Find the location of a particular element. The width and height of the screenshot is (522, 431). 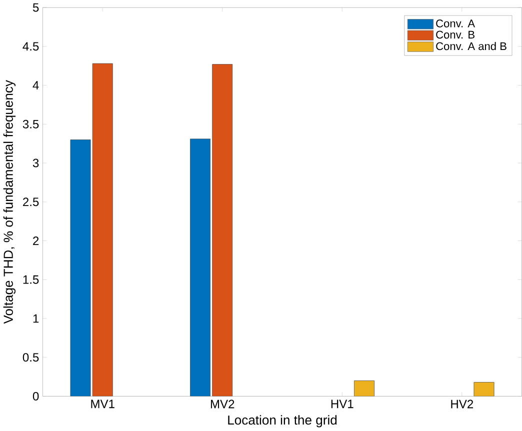

legend-label: Conv. B is located at coordinates (455, 34).